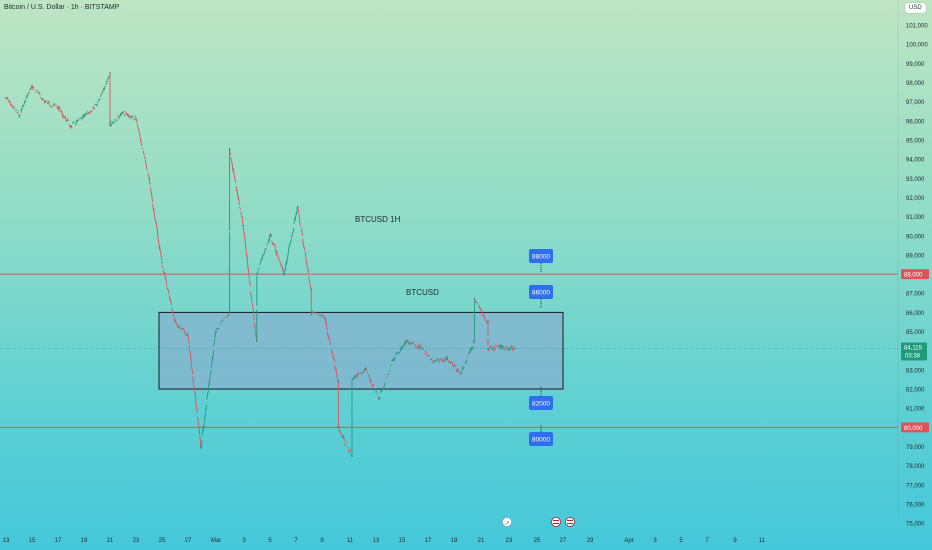  What do you see at coordinates (915, 391) in the screenshot?
I see `y-tick-label: 82,000` at bounding box center [915, 391].